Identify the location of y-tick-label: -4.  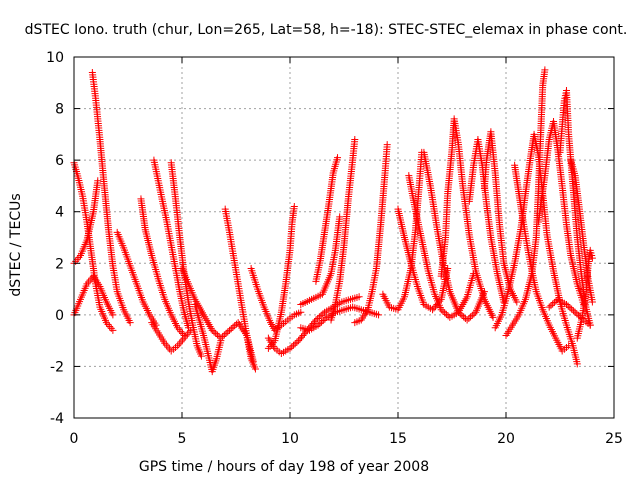
(57, 419).